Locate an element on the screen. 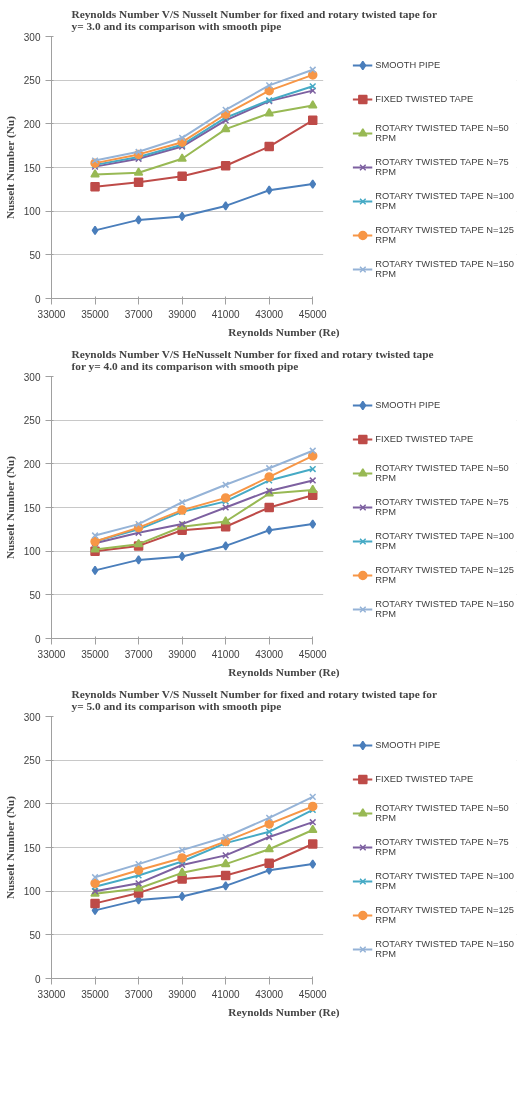  chart-title: Reynolds Number V/S HeNusselt Number for fixed and rotary twisted tape for y= 4.0 and its comparison with smooth pipe is located at coordinates (252, 359).